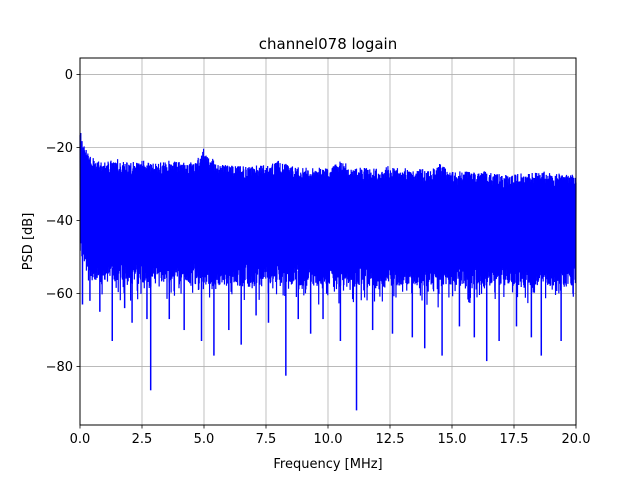 This screenshot has height=480, width=640. What do you see at coordinates (69, 75) in the screenshot?
I see `y-tick-label: 0` at bounding box center [69, 75].